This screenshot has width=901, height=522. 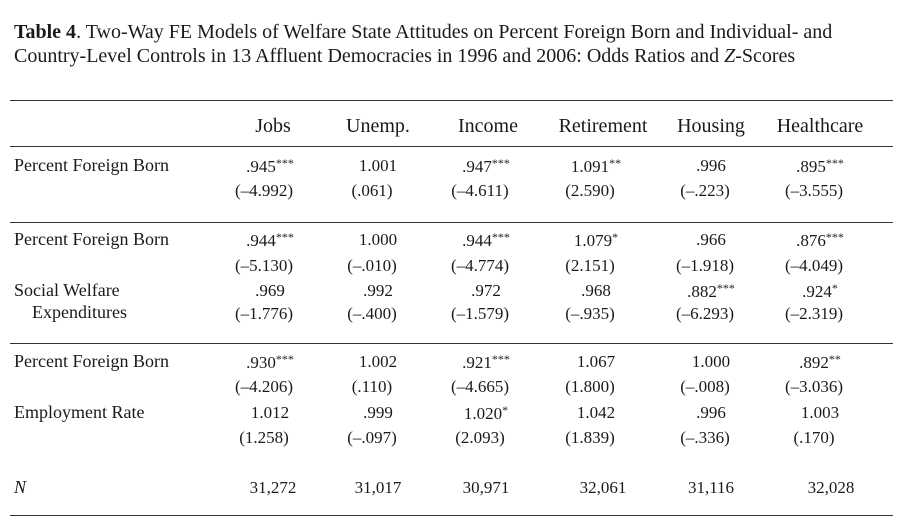 I want to click on z-score-cell: (–4.774), so click(x=480, y=265).